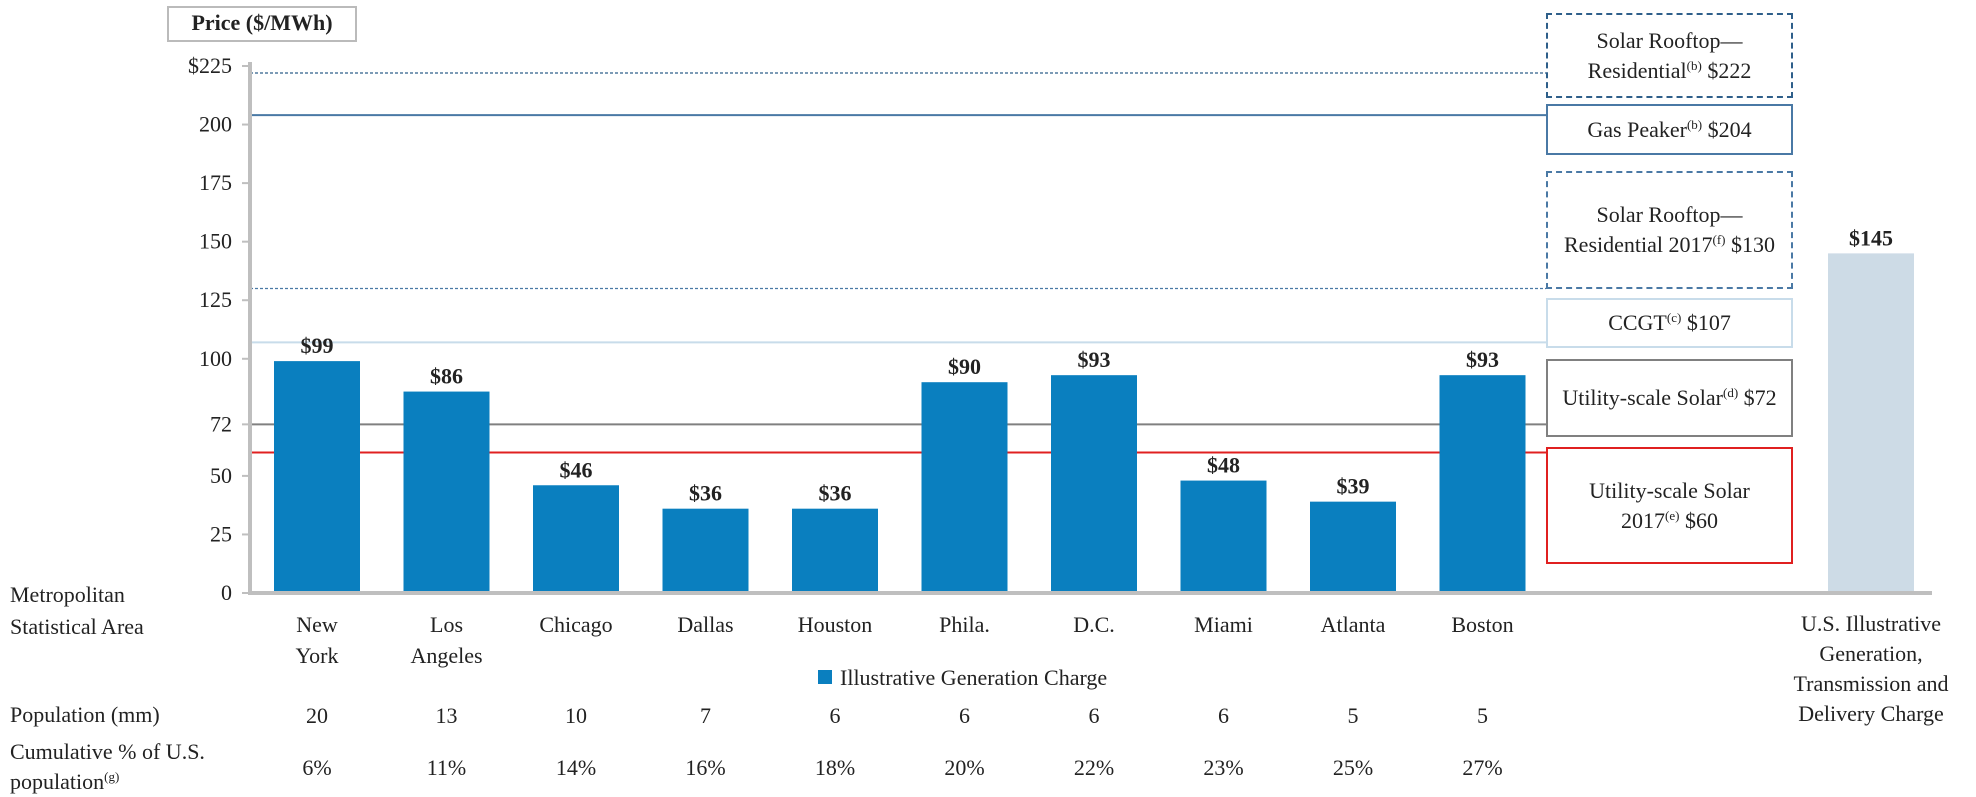 The height and width of the screenshot is (797, 1976). What do you see at coordinates (705, 624) in the screenshot?
I see `category-label: Dallas` at bounding box center [705, 624].